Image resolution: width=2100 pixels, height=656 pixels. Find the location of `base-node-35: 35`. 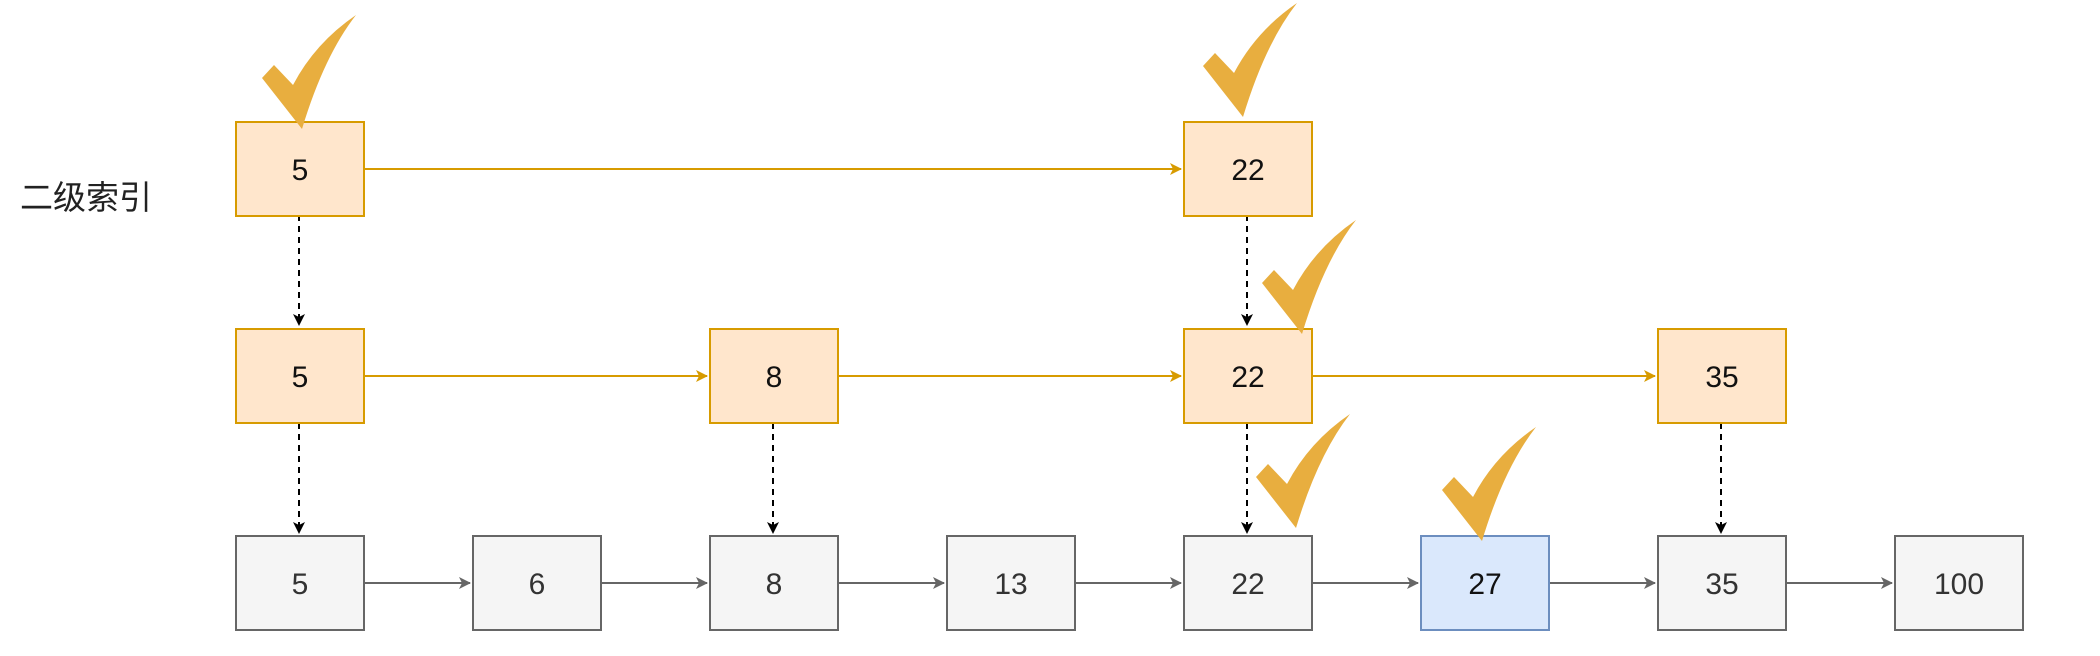

base-node-35: 35 is located at coordinates (1722, 583).